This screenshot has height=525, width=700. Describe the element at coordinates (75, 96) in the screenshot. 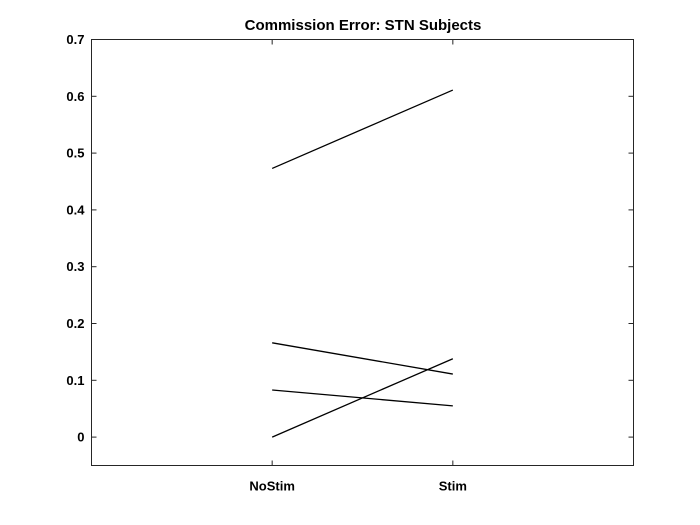

I see `y-tick-label: 0.6` at that location.